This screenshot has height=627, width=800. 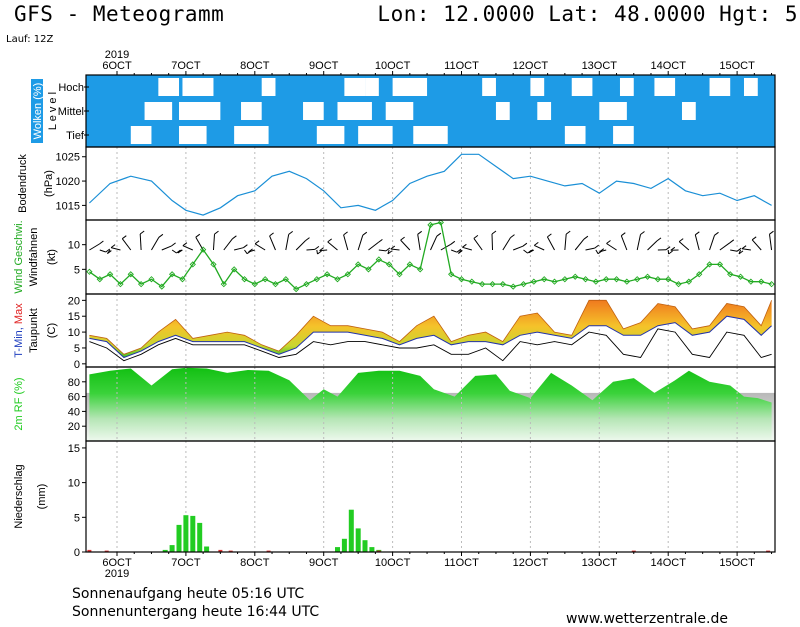 I want to click on wind-unit-text: (kt), so click(x=52, y=257).